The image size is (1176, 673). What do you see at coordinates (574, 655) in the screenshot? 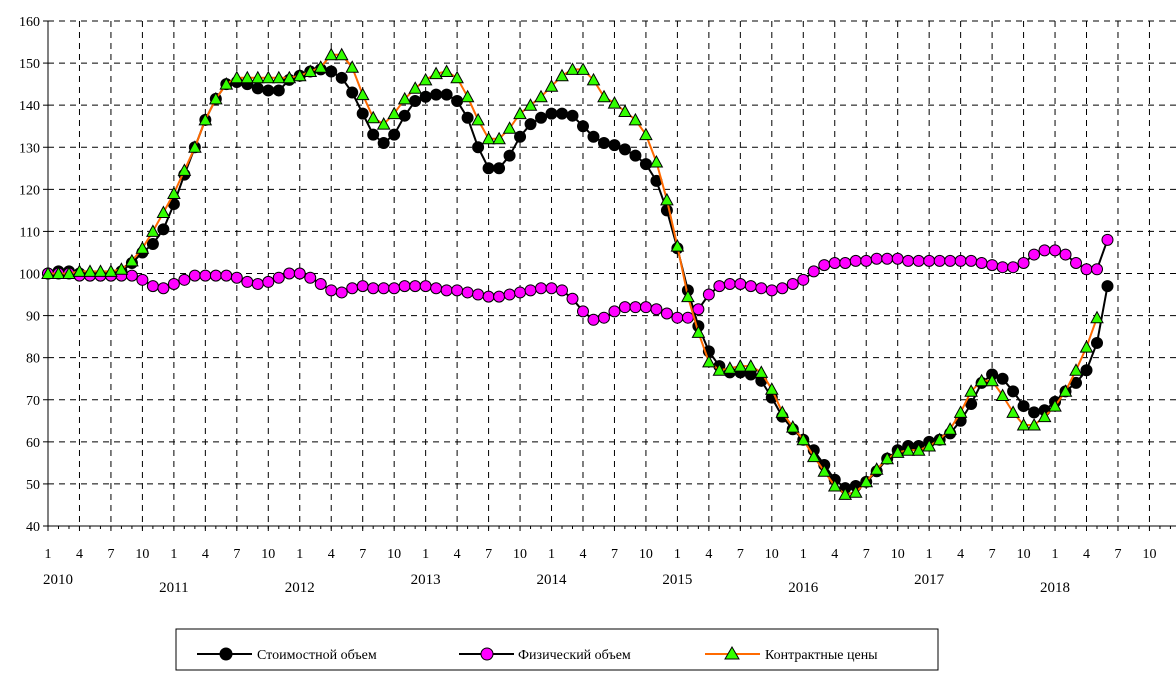
I see `legend-label-phys: Физический объем` at bounding box center [574, 655].